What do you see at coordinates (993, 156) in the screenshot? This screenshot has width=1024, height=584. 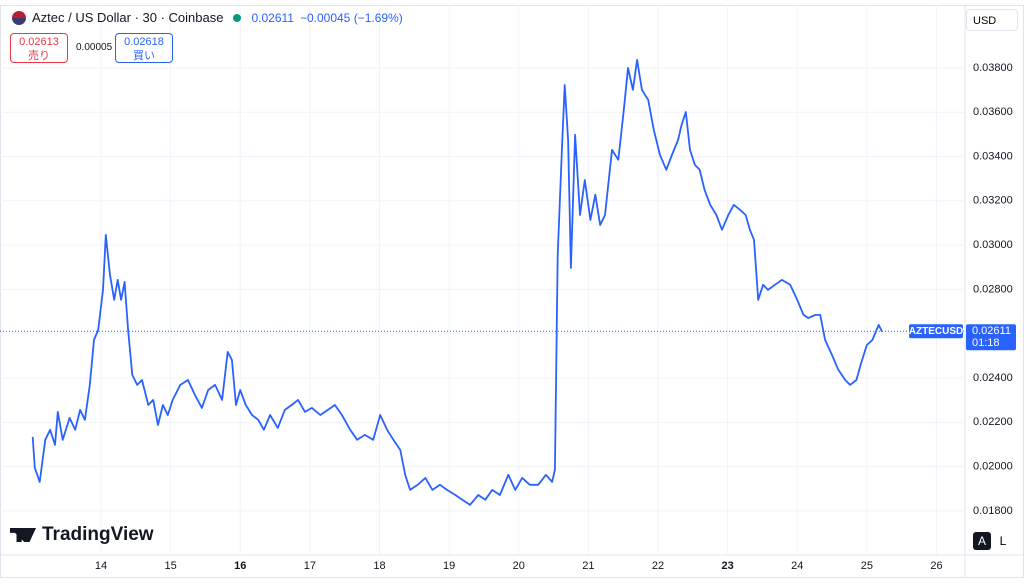 I see `y-tick-label: 0.03400` at bounding box center [993, 156].